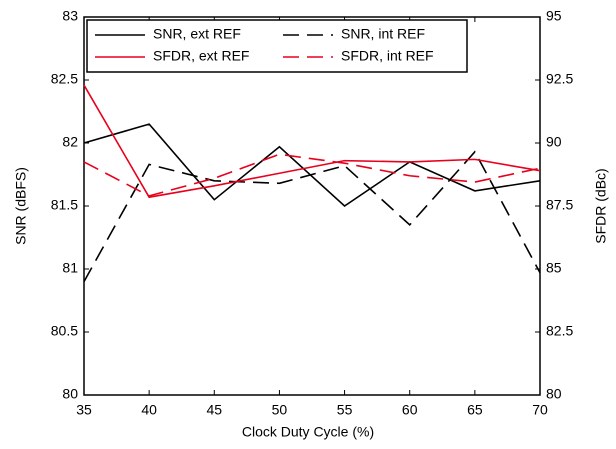 This screenshot has height=449, width=616. I want to click on x-tick-label: 50, so click(280, 410).